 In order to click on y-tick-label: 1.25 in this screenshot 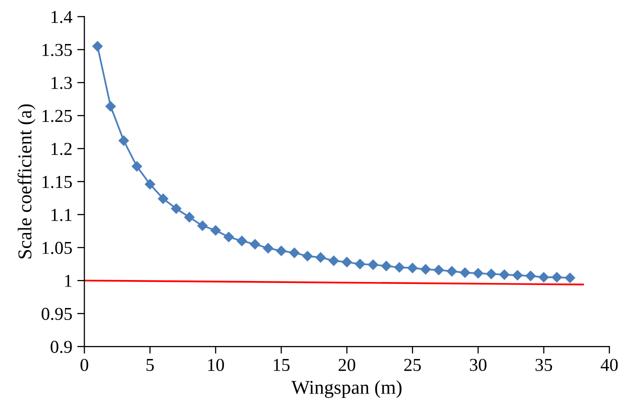, I will do `click(57, 116)`.